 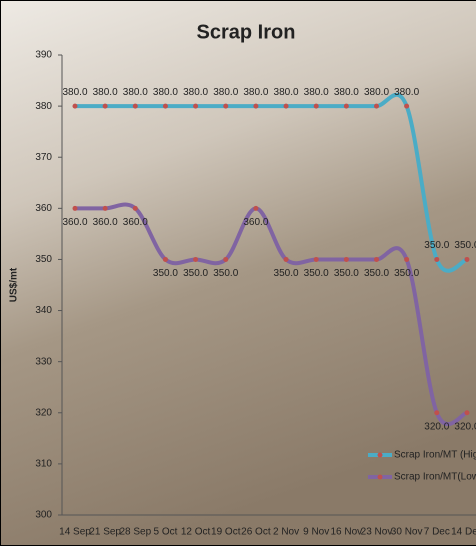 I want to click on x-tick-label: 7 Dec, so click(x=437, y=532).